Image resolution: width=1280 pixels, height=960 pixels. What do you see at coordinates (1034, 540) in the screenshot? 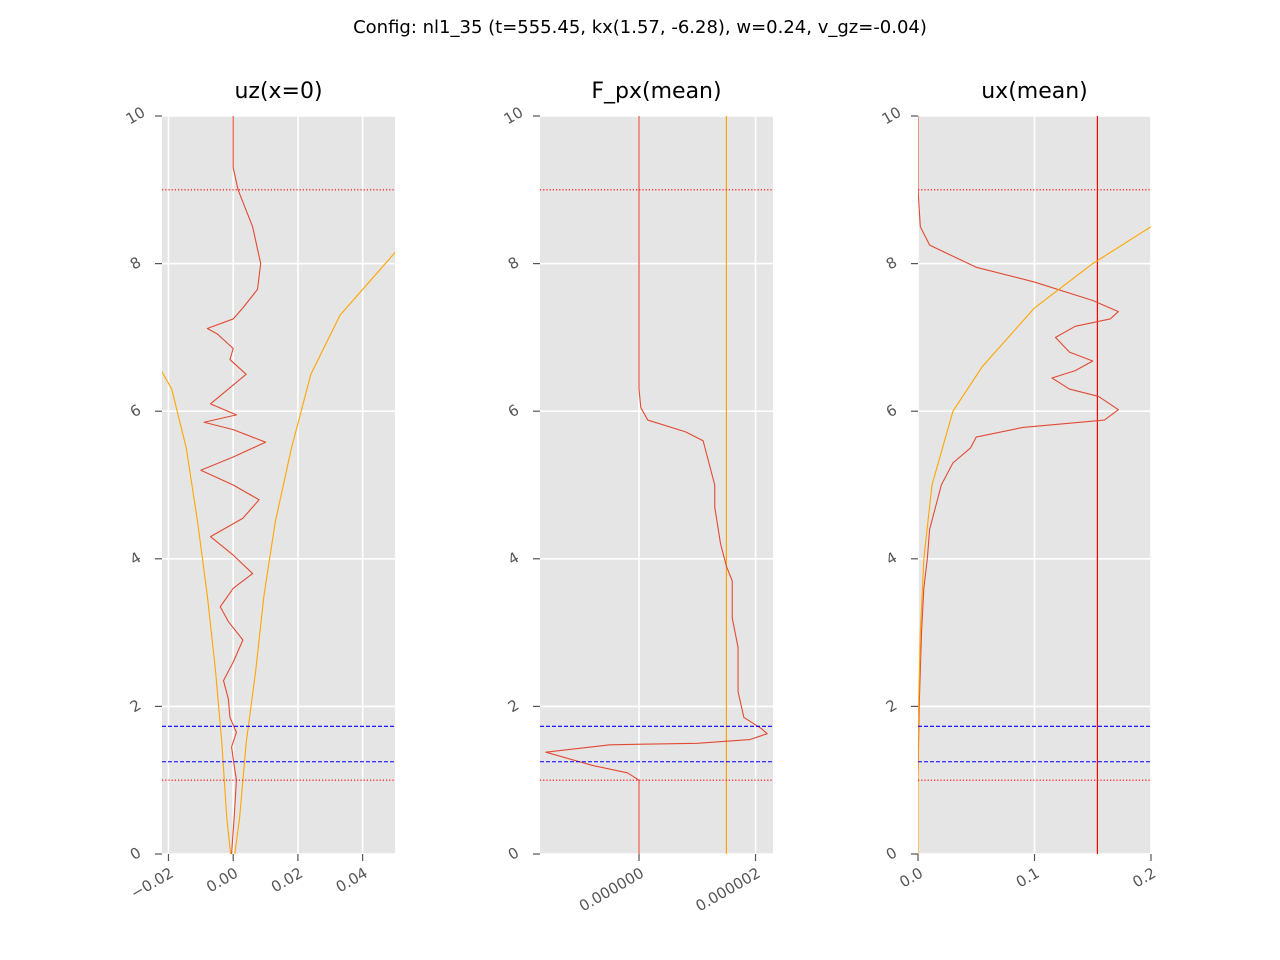
I see `series-envelope` at bounding box center [1034, 540].